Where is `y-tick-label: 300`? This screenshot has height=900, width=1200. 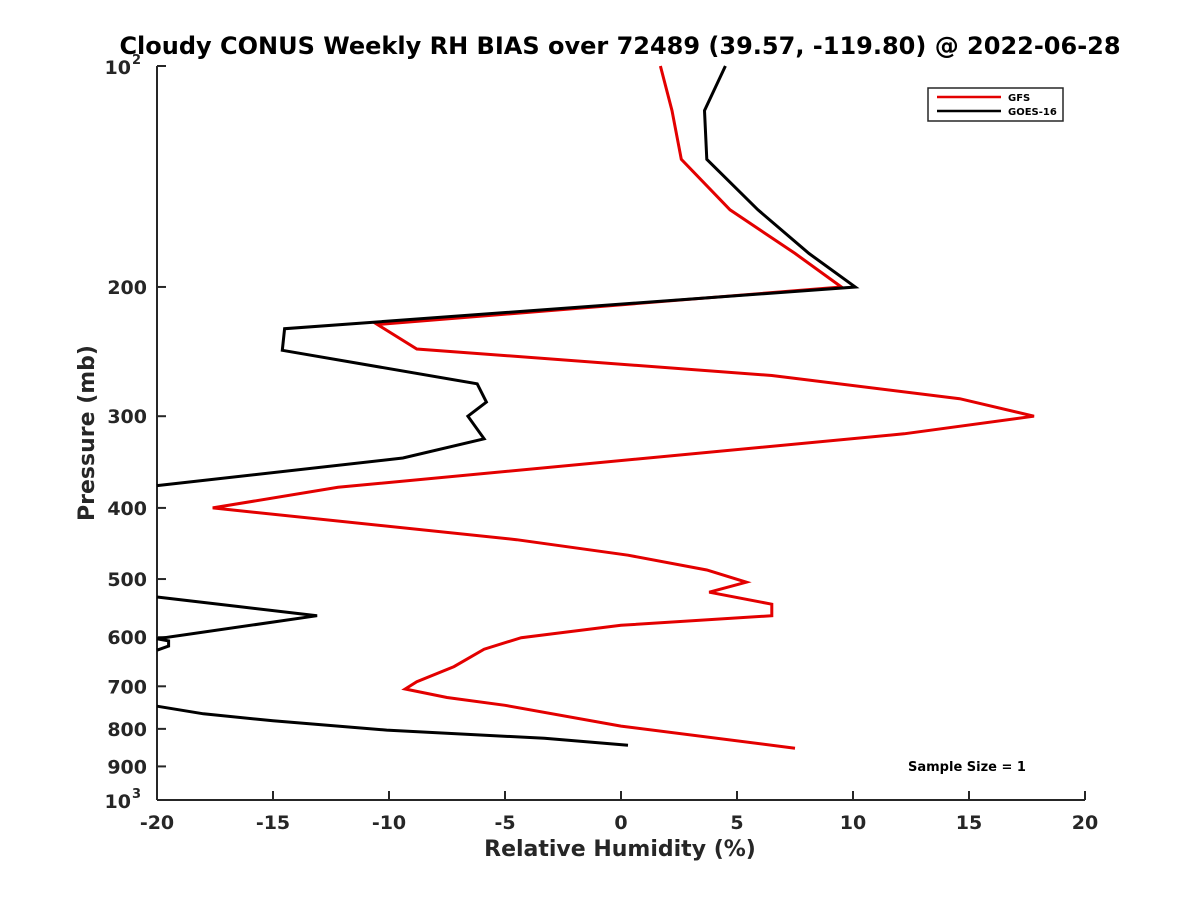
y-tick-label: 300 is located at coordinates (127, 417).